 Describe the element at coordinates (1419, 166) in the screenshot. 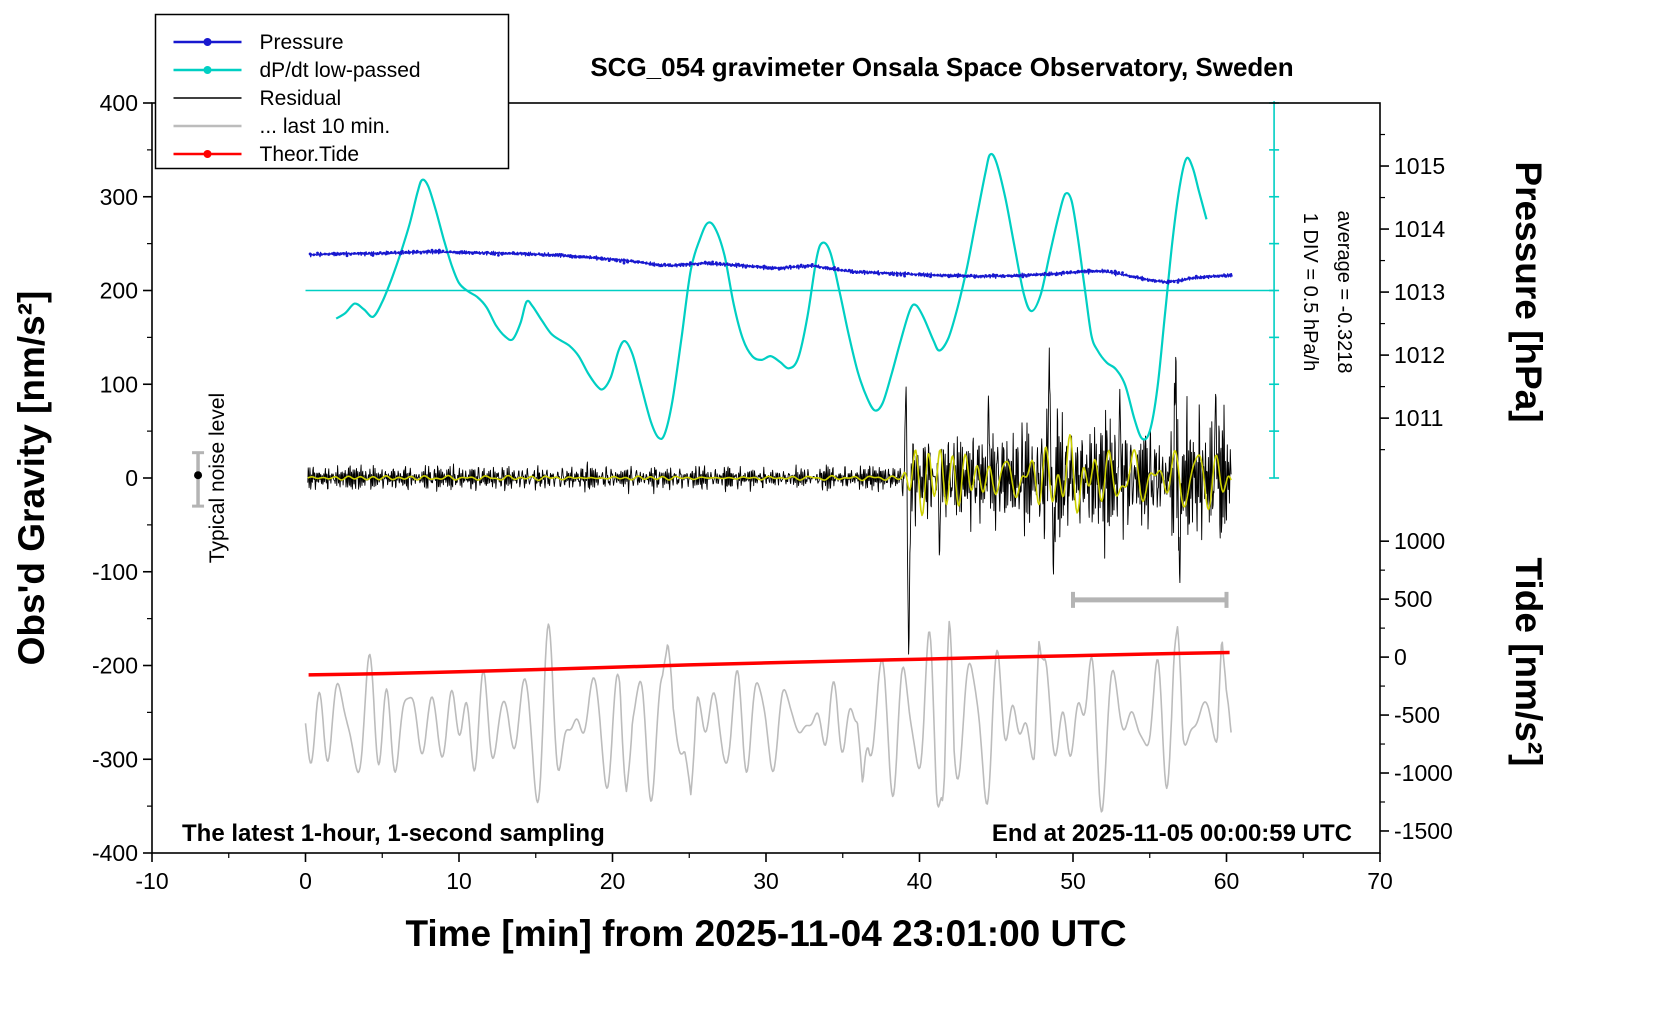

I see `pressure-tick-label: 1015` at that location.